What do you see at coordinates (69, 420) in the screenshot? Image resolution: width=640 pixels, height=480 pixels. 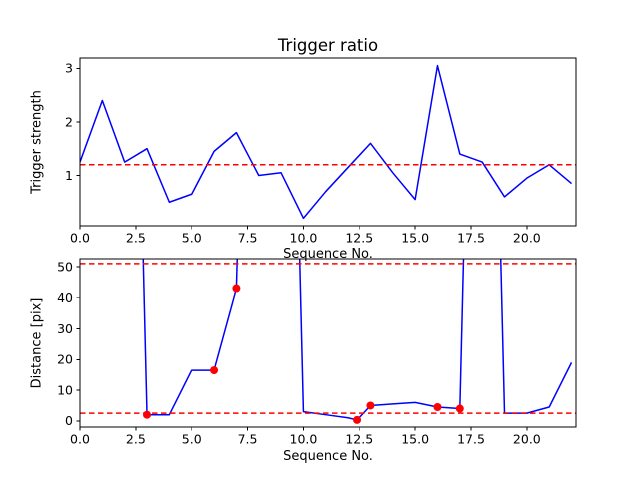 I see `y-tick-label: 0` at bounding box center [69, 420].